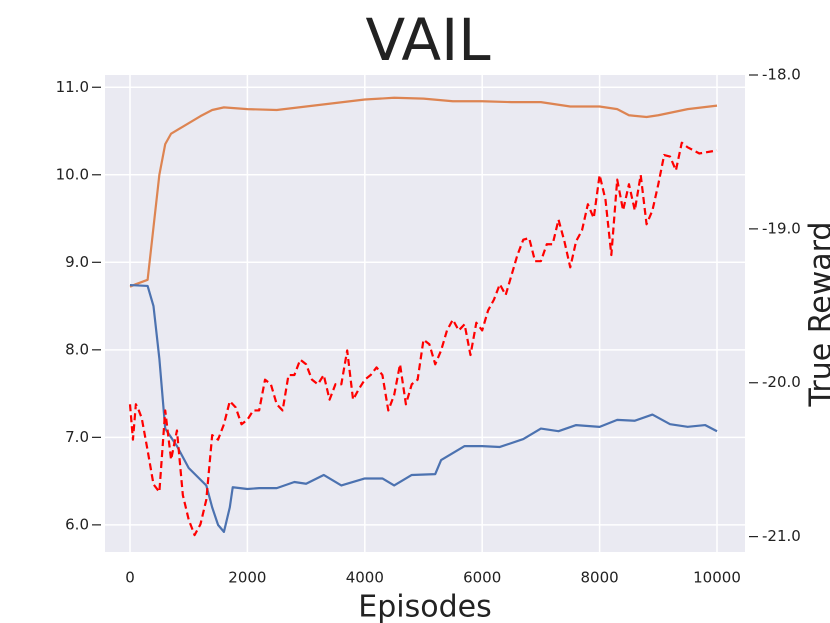  I want to click on y2-tick-label: -20.0, so click(781, 382).